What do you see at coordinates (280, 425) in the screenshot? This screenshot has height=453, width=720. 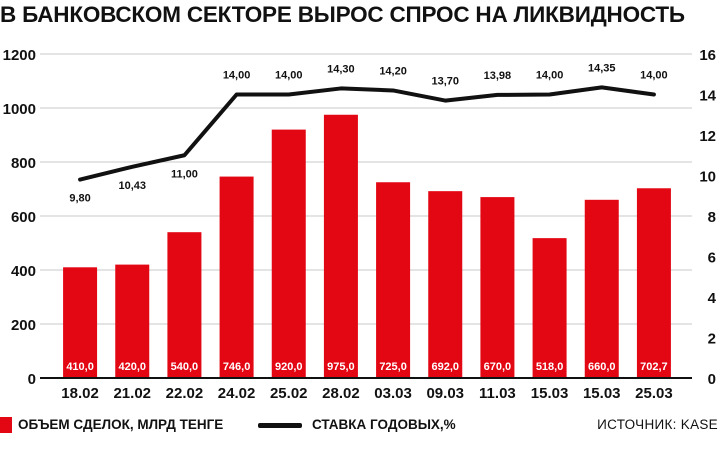 I see `legend-line-swatch` at bounding box center [280, 425].